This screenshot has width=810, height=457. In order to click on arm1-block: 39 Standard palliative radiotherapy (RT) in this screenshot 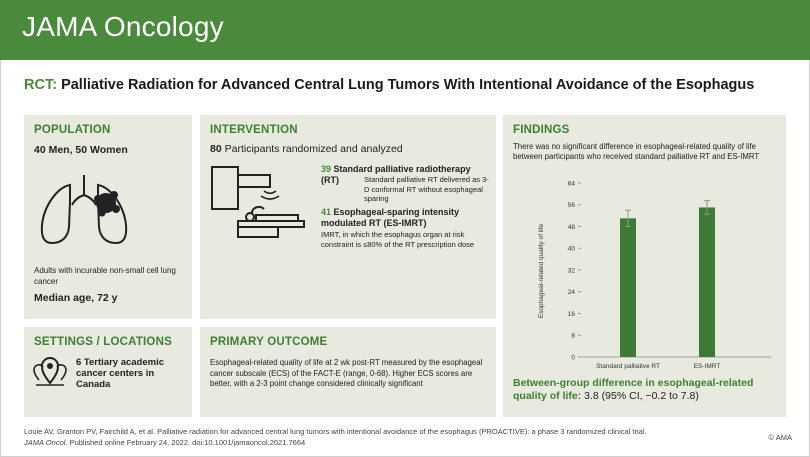, I will do `click(405, 174)`.